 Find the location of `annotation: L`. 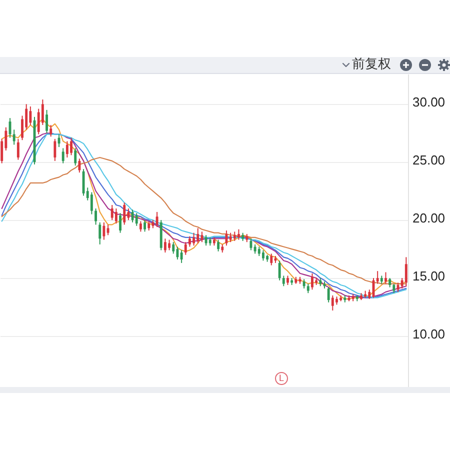

annotation: L is located at coordinates (281, 378).